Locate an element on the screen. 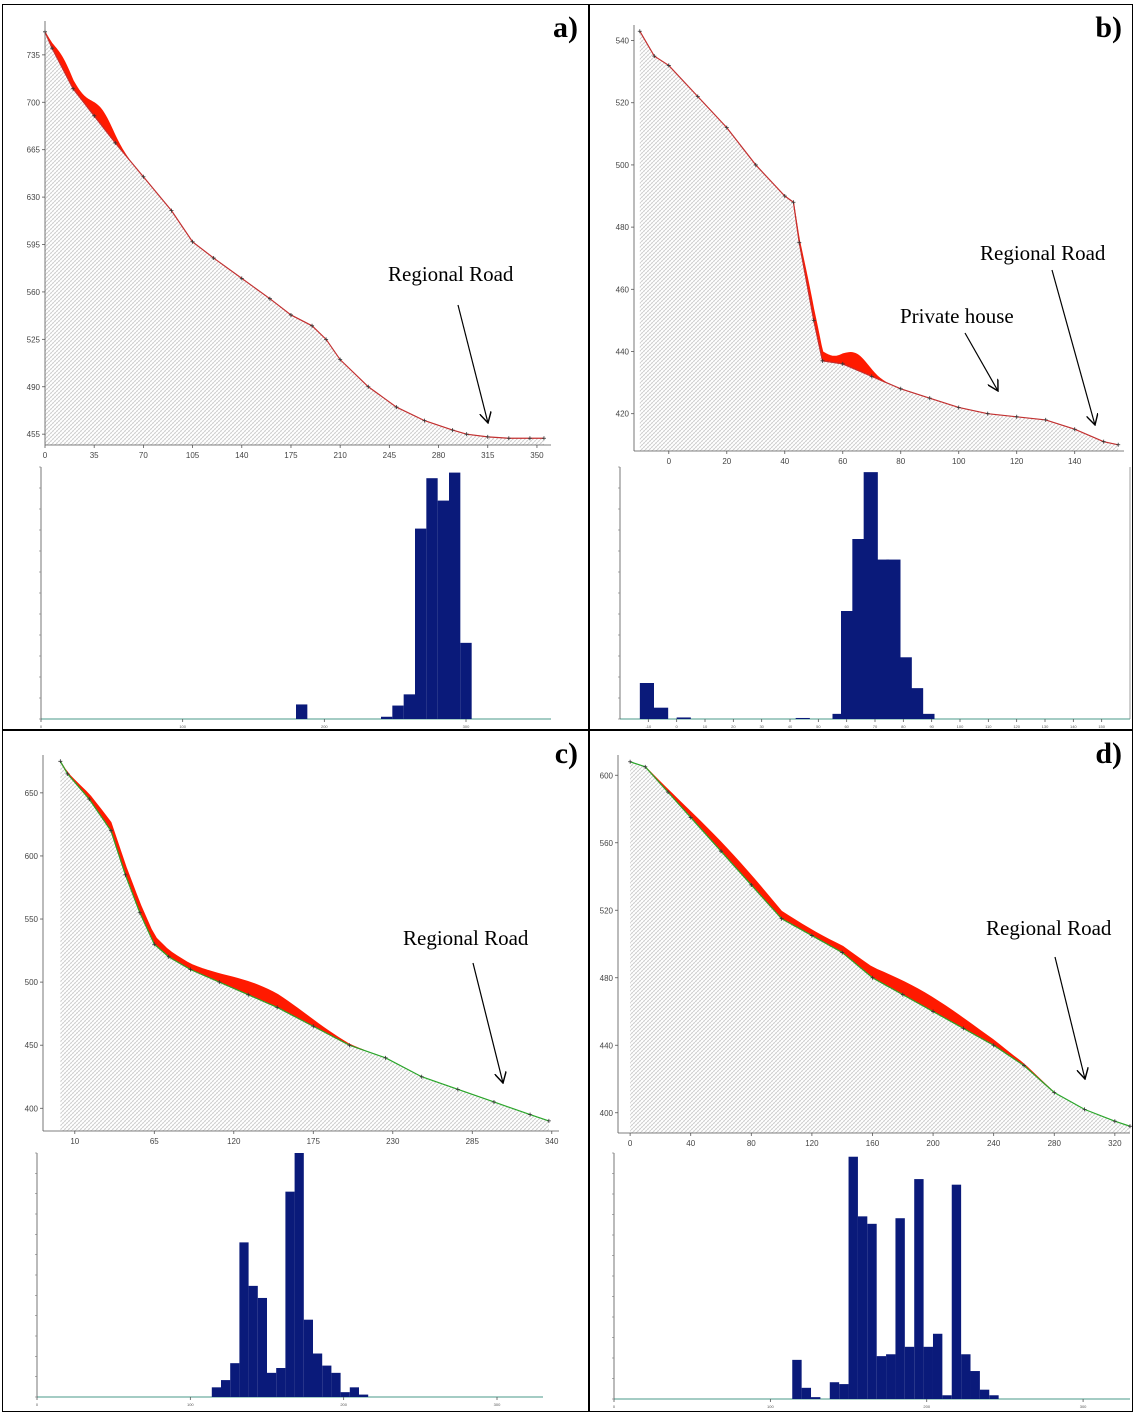 This screenshot has height=1414, width=1135. histogram-x-tick-label: 60 is located at coordinates (846, 726).